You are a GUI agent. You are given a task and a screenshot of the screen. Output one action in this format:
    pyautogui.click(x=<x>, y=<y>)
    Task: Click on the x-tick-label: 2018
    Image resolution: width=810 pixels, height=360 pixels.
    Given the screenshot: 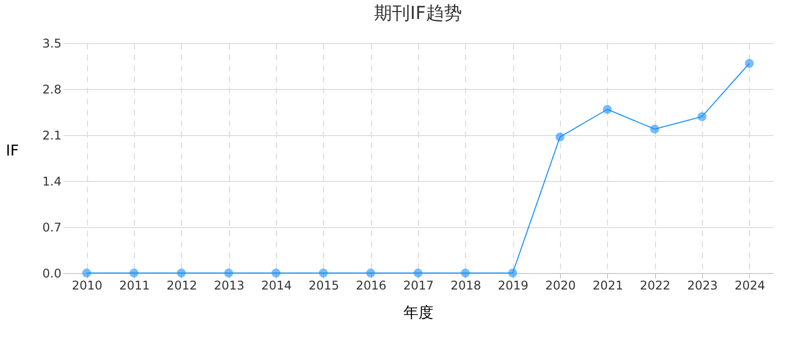 What is the action you would take?
    pyautogui.click(x=466, y=285)
    